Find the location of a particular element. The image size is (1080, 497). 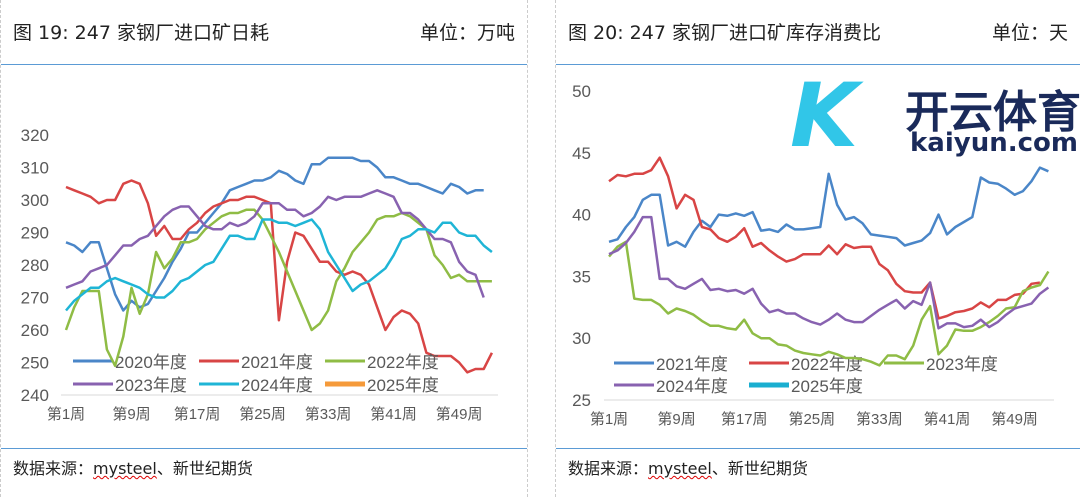

legend-label: 2020年度 is located at coordinates (151, 362).